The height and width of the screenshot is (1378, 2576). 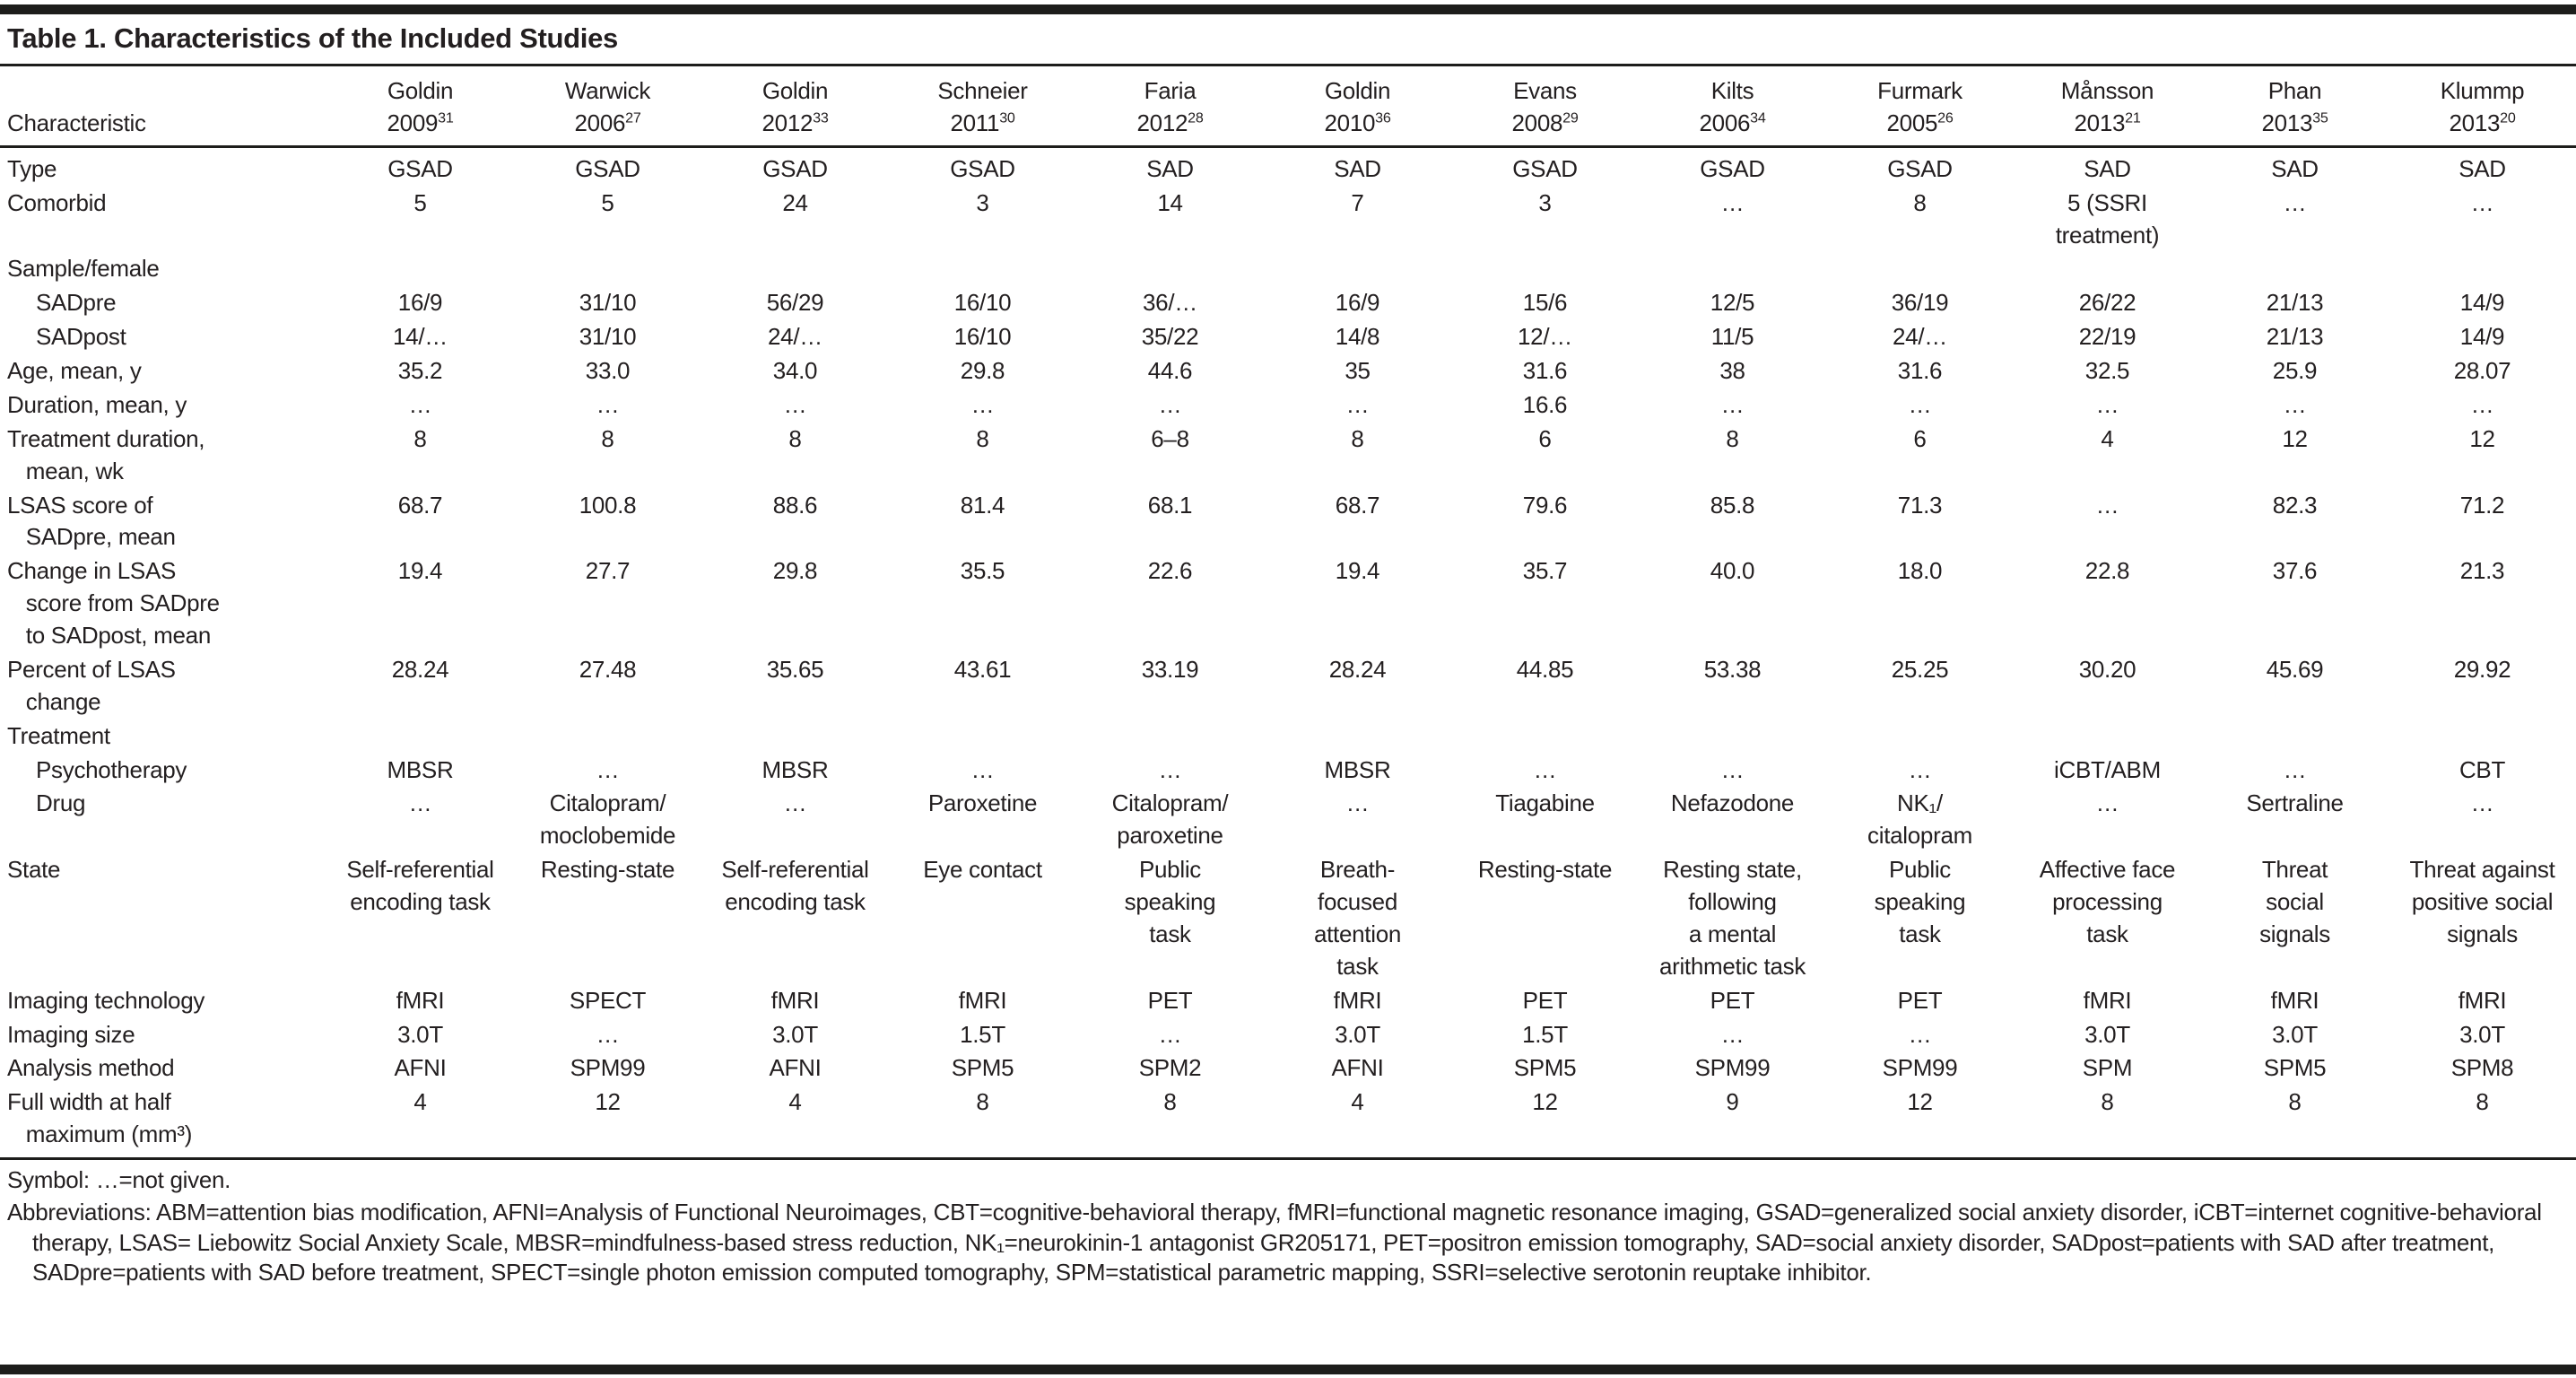 I want to click on table-cell: 28.24, so click(x=420, y=669).